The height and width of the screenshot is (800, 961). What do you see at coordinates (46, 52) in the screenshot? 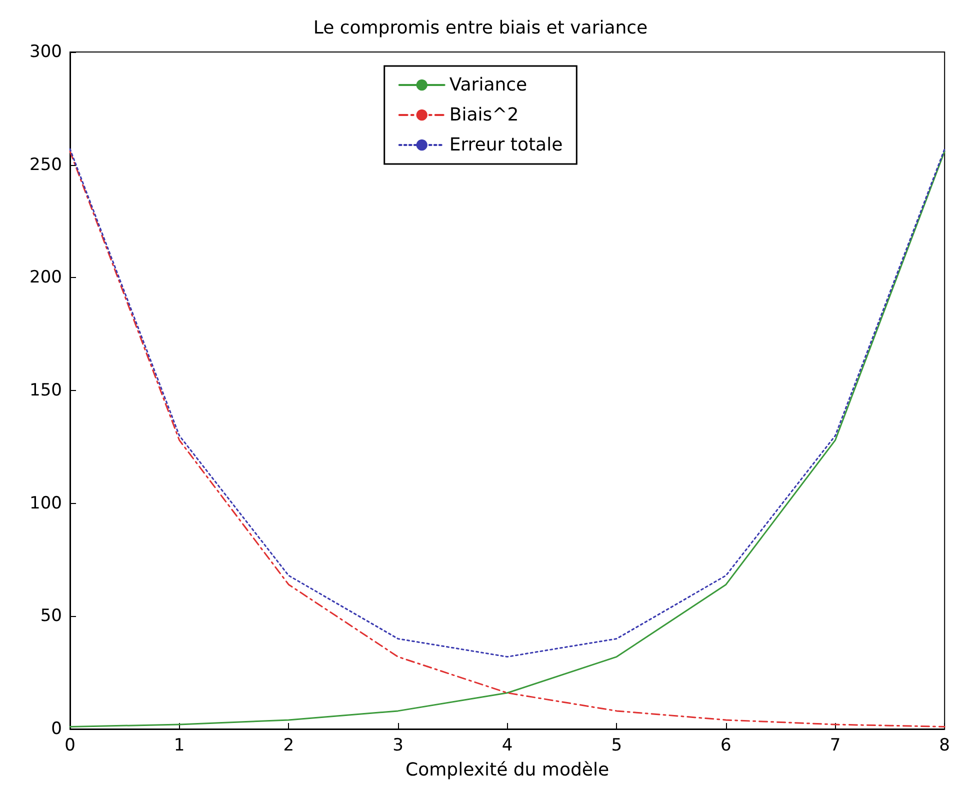
I see `y-tick-label: 300` at bounding box center [46, 52].